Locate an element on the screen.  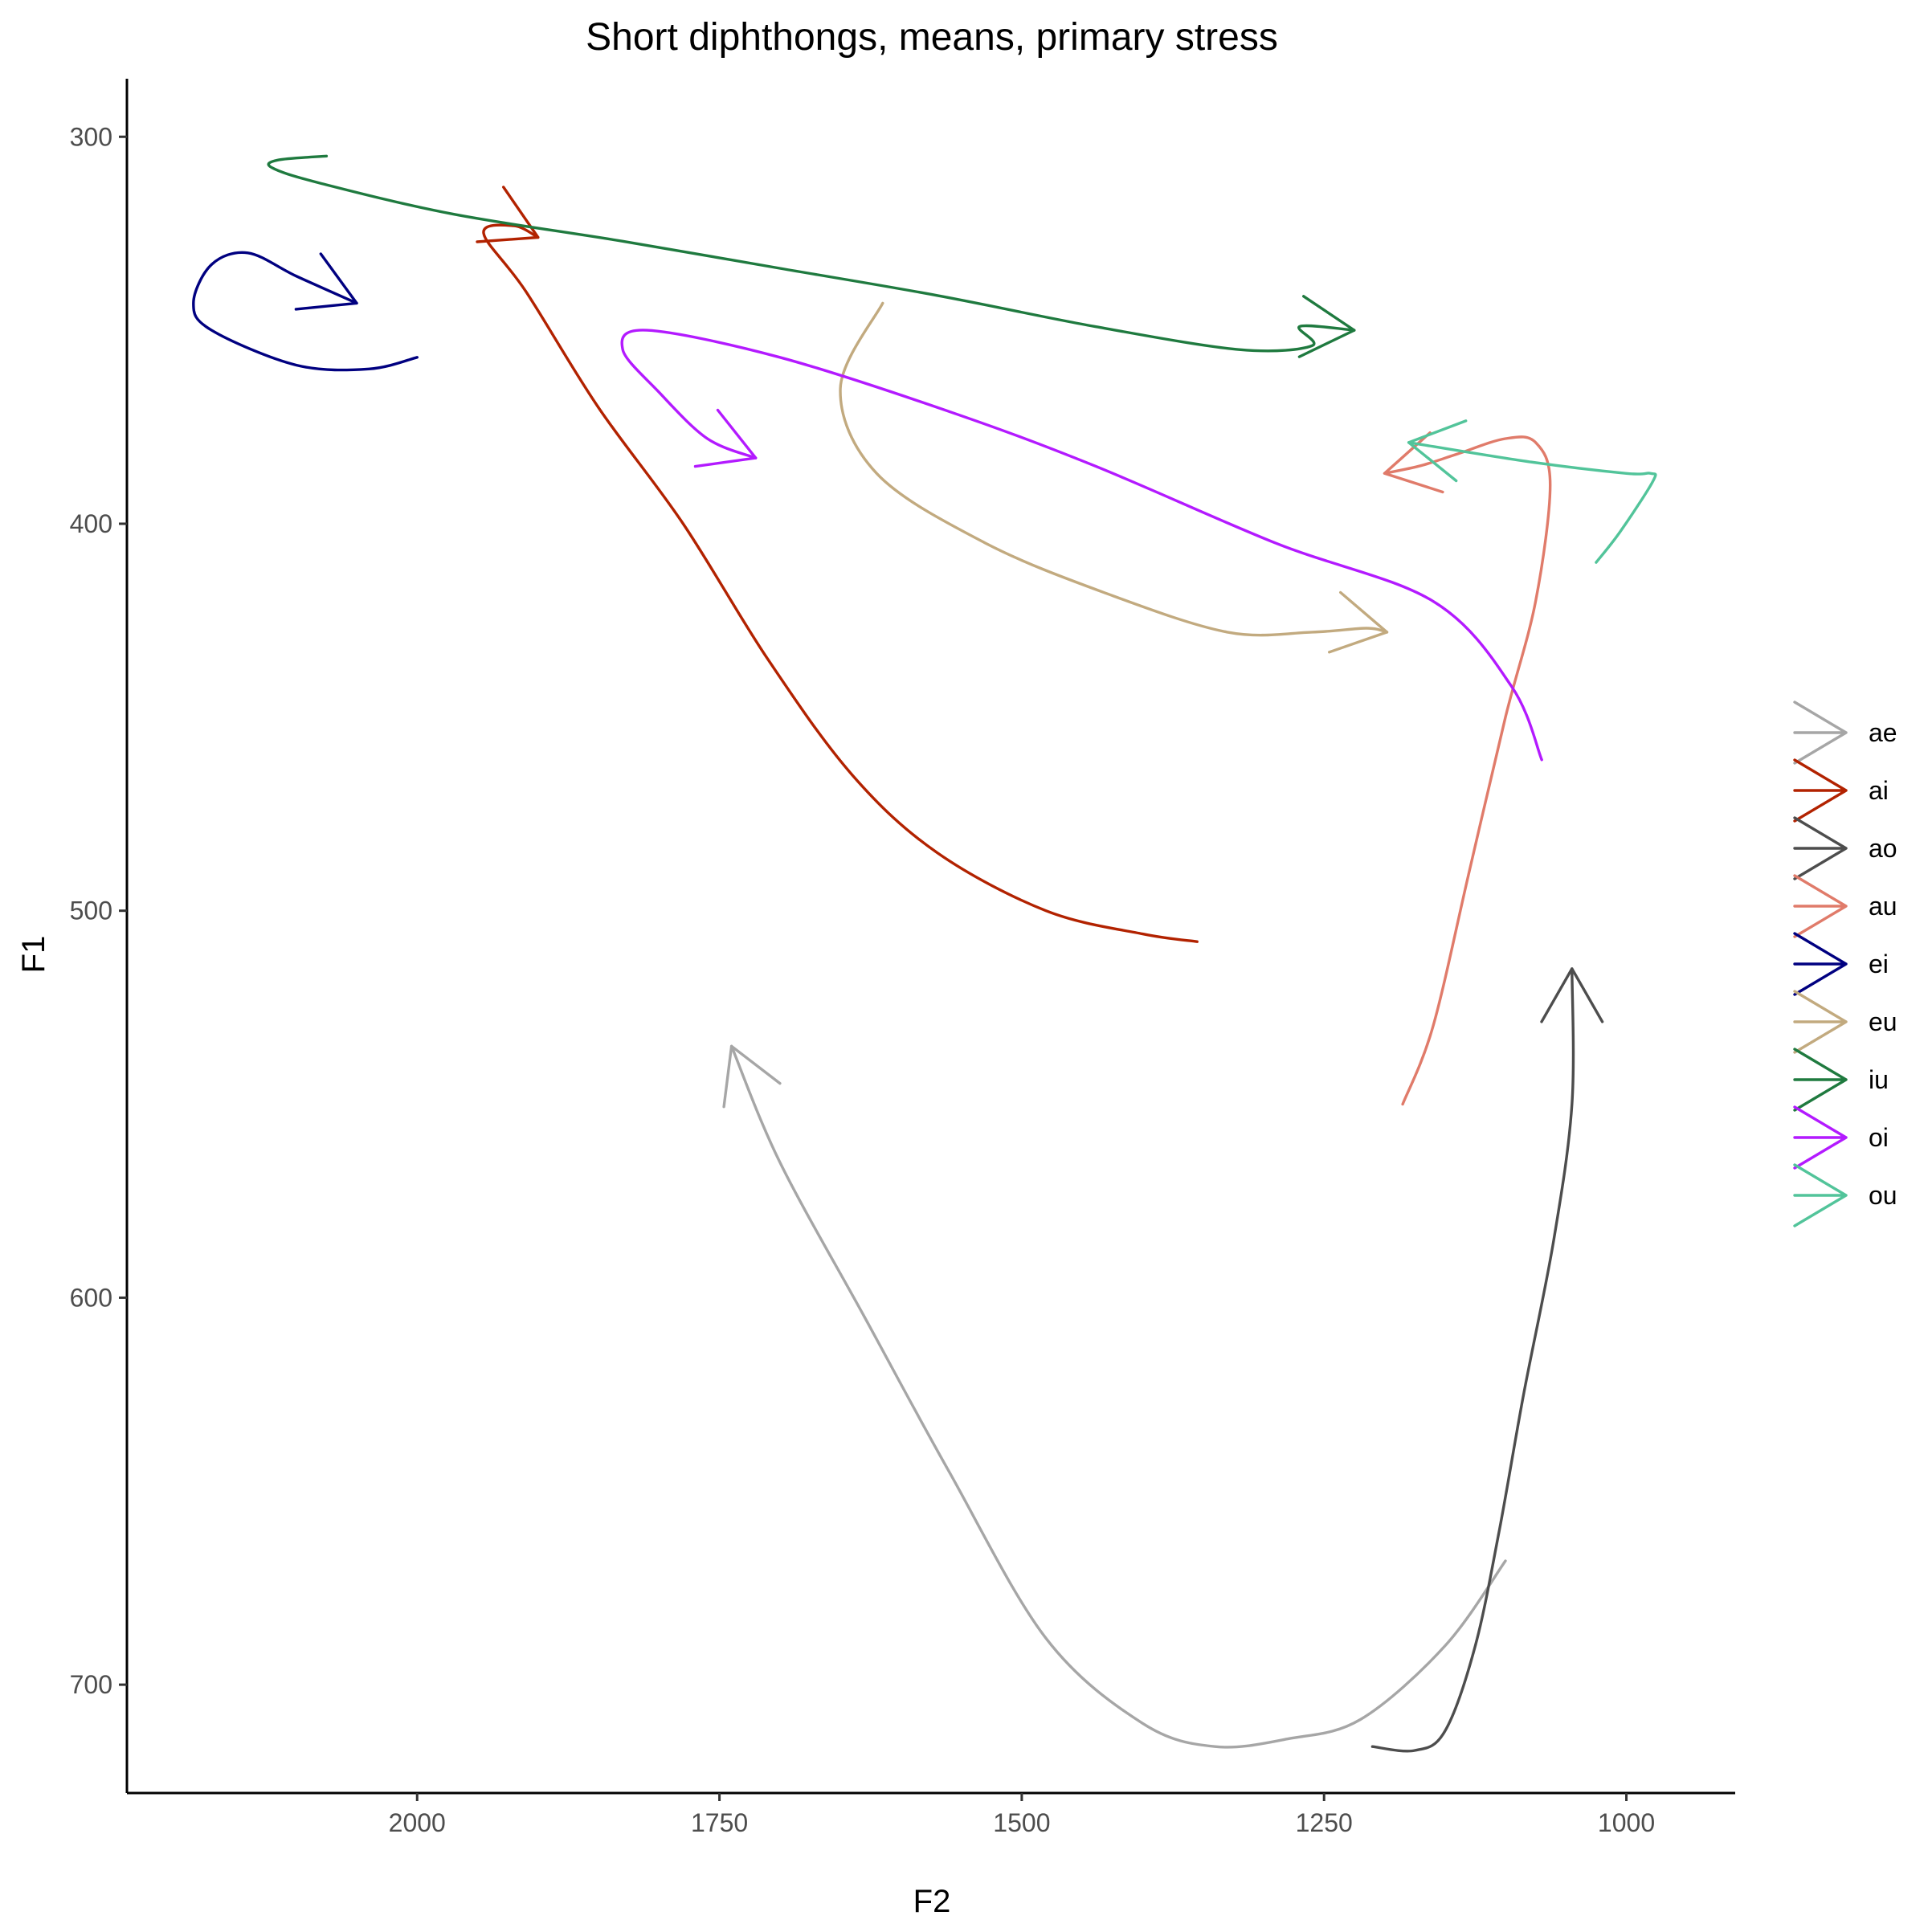
x-tick-label: 1250 is located at coordinates (1324, 1822).